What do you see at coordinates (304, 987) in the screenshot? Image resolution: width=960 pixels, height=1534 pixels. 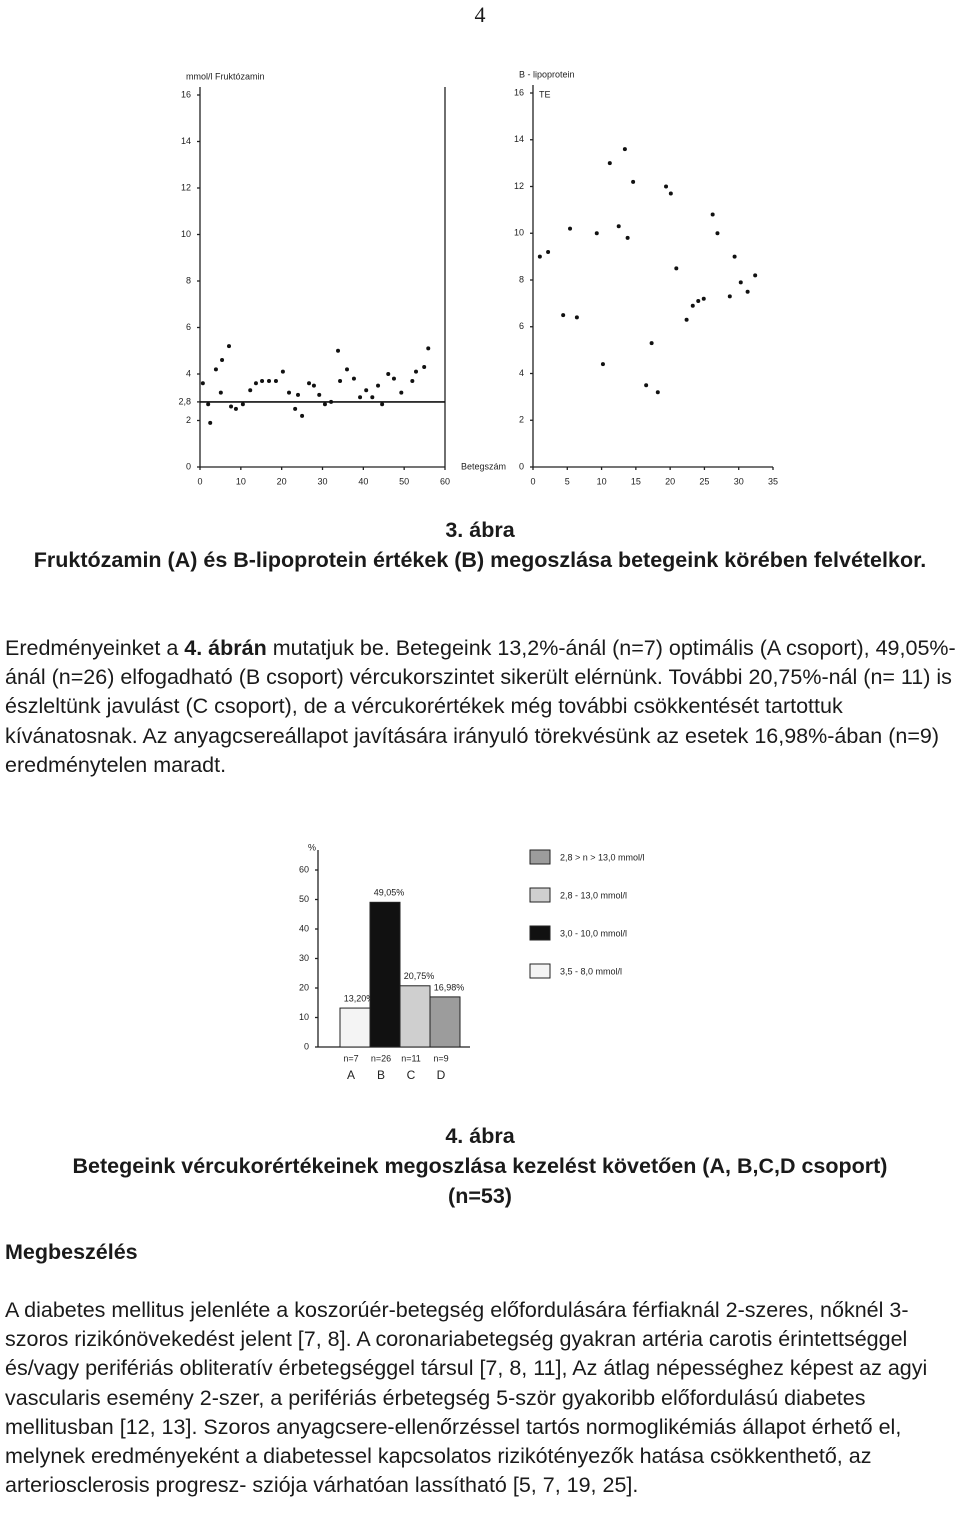 I see `y-tick-label: 20` at bounding box center [304, 987].